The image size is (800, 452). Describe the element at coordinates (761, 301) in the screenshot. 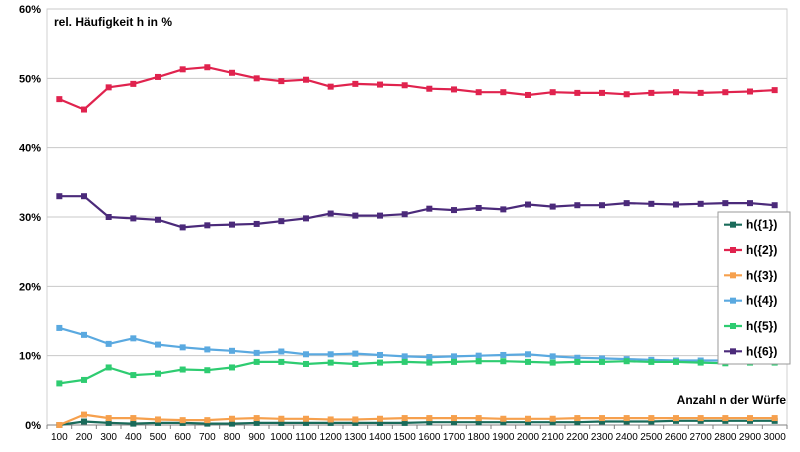

I see `legend-label: h({4})` at that location.